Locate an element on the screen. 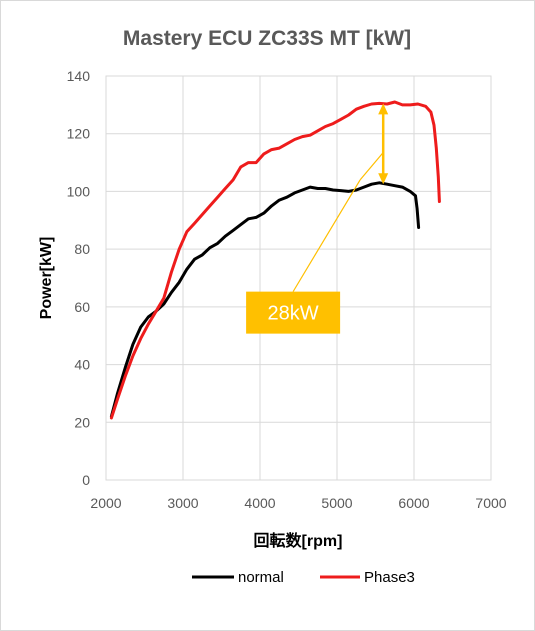 The image size is (535, 631). y-tick-label: 140 is located at coordinates (79, 76).